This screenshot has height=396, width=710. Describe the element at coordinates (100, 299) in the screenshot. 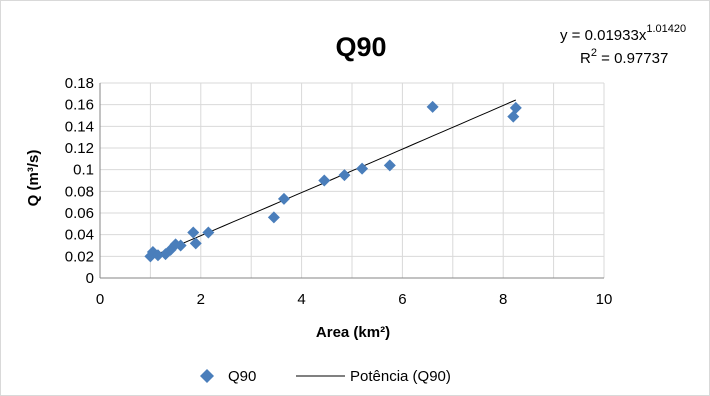

I see `x-tick-label: 0` at that location.